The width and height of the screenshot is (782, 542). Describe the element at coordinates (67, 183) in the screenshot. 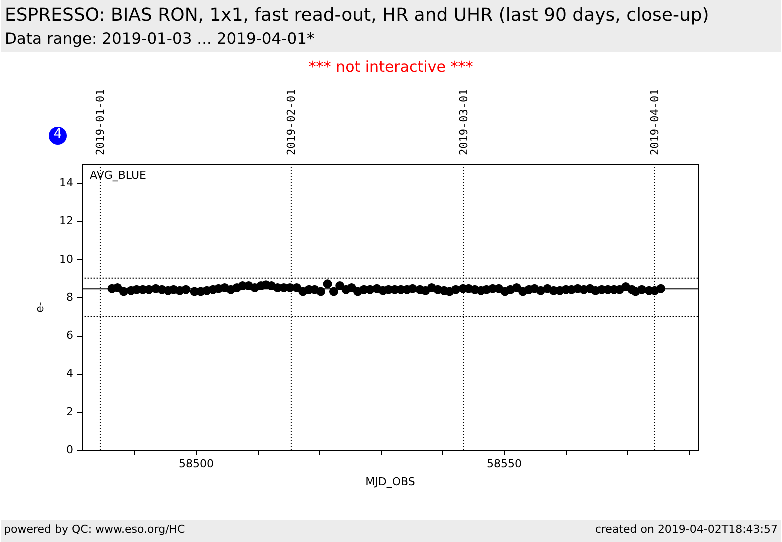

I see `y-tick-label: 14` at that location.